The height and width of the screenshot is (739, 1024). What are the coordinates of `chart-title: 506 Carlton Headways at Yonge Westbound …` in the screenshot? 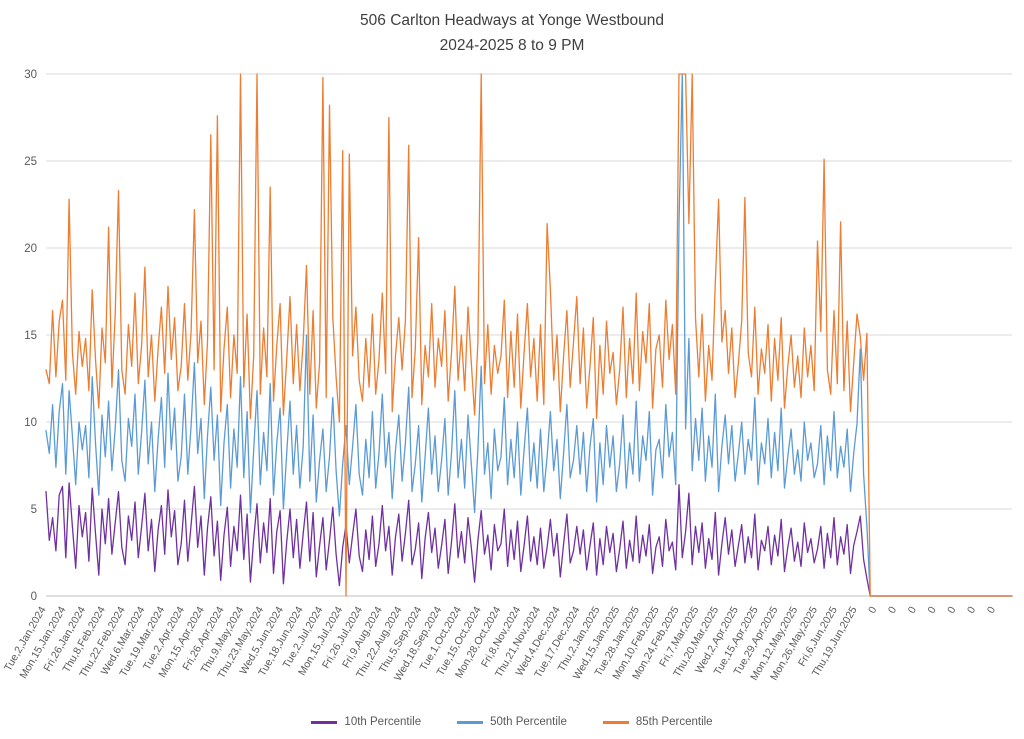 It's located at (512, 33).